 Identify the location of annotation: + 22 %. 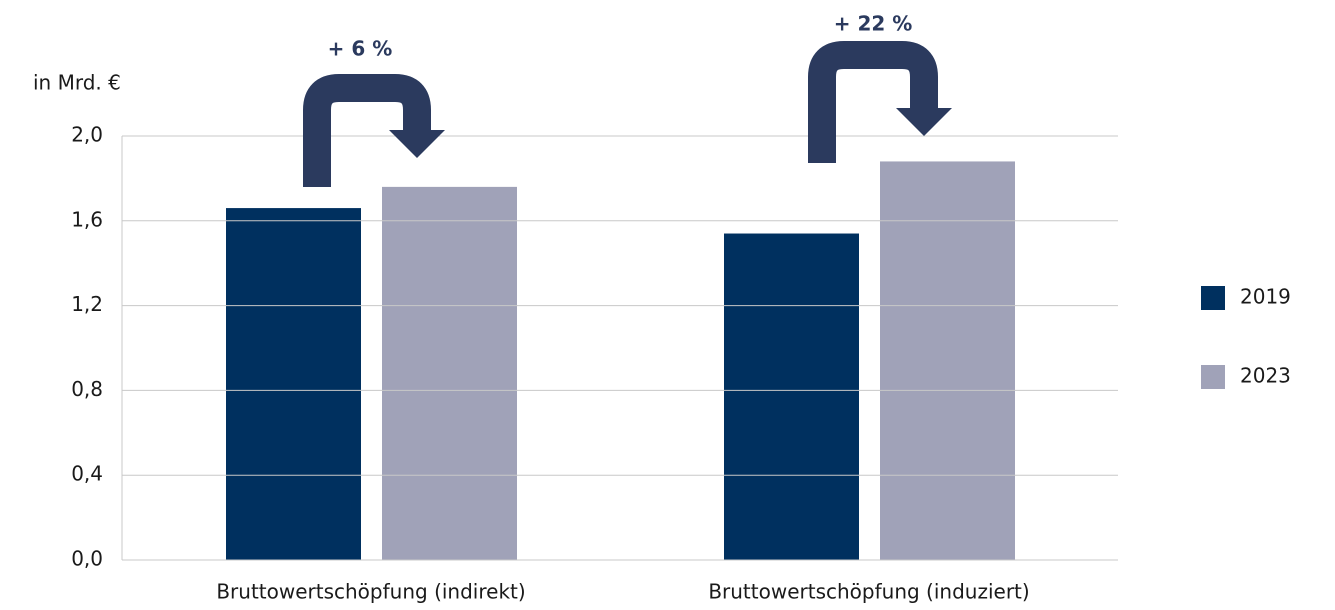
(873, 24).